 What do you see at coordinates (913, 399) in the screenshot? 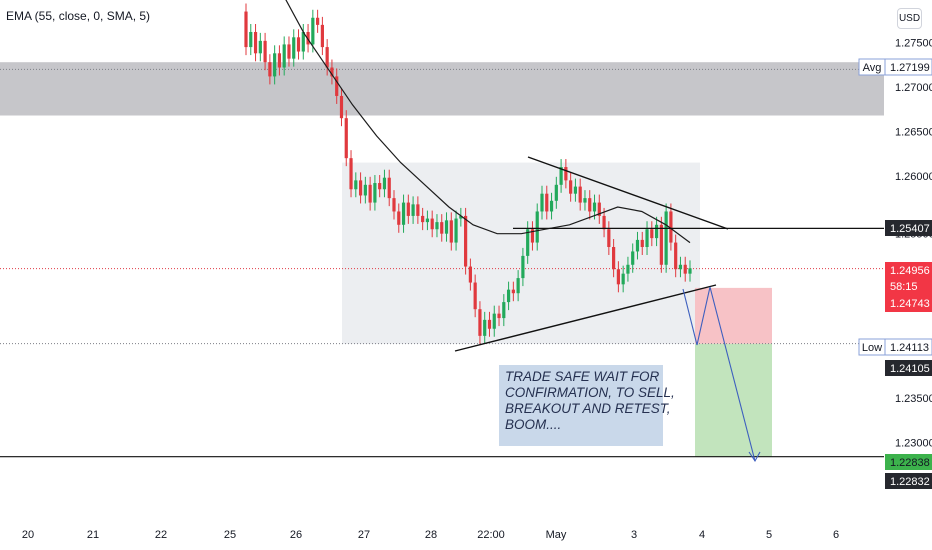
I see `price-tick-label: 1.23500` at bounding box center [913, 399].